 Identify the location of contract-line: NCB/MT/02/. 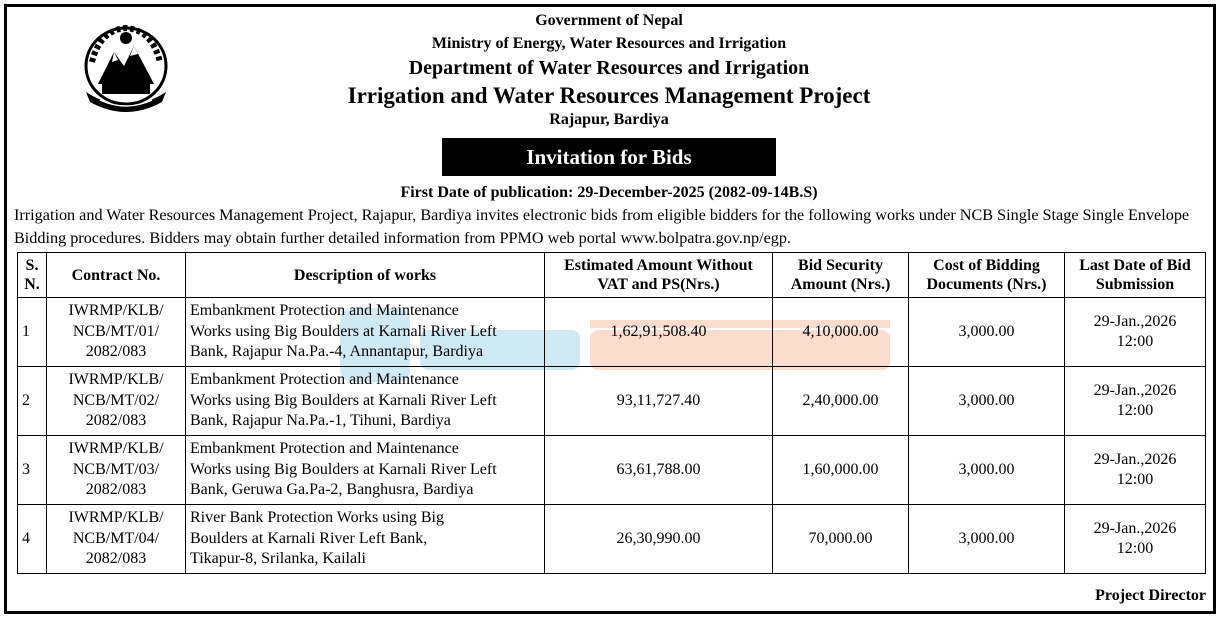
(116, 400).